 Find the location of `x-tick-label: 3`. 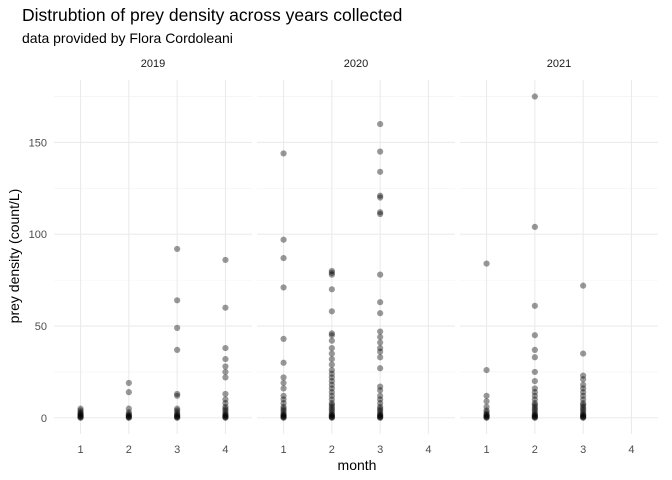

x-tick-label: 3 is located at coordinates (380, 450).